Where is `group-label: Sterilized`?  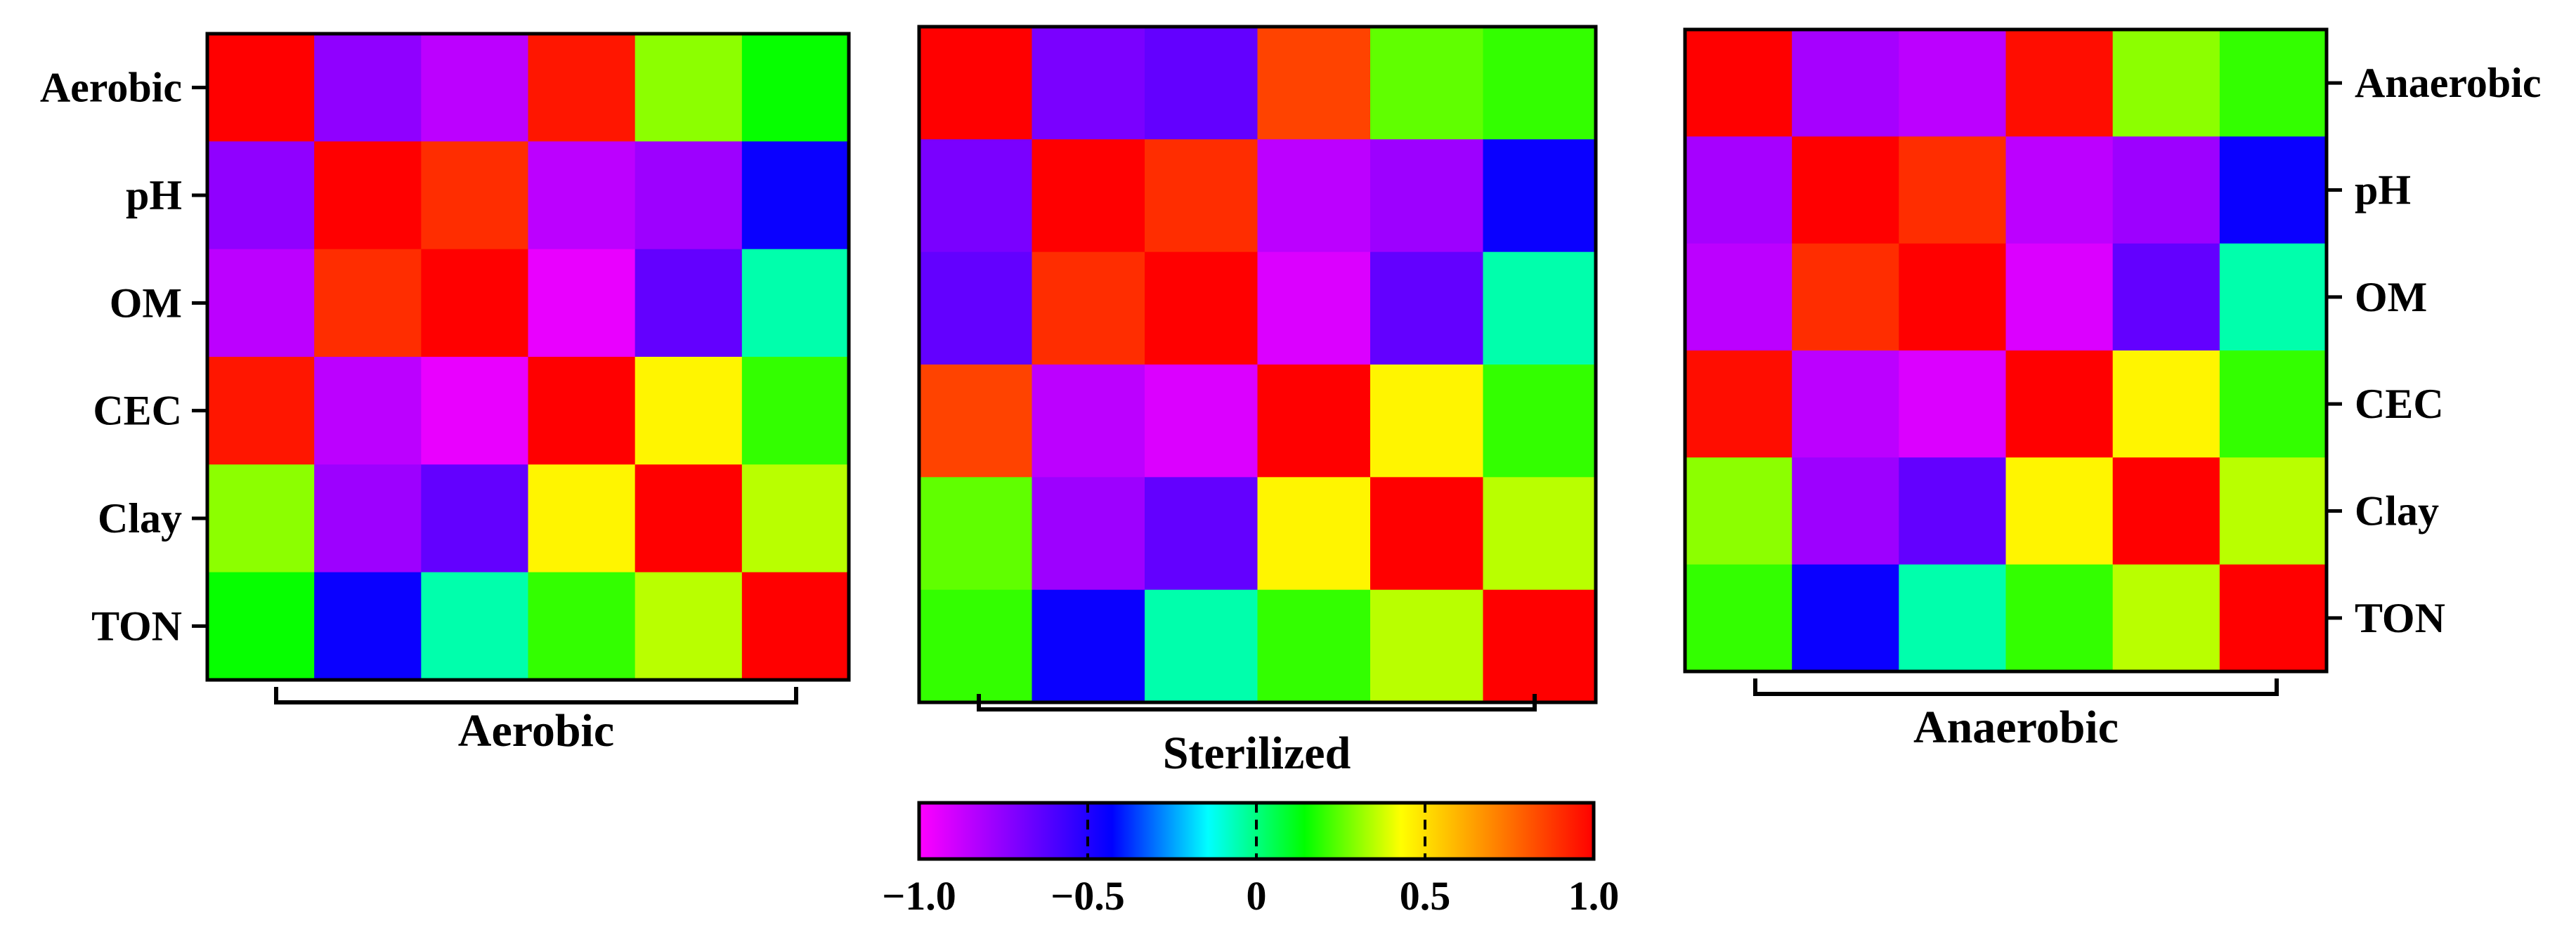
group-label: Sterilized is located at coordinates (1257, 753).